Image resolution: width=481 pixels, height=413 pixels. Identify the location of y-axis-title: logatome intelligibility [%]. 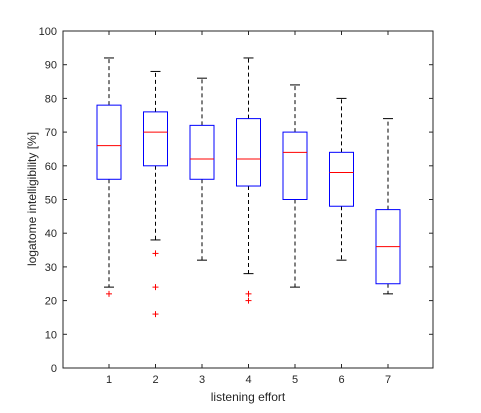
(32, 199).